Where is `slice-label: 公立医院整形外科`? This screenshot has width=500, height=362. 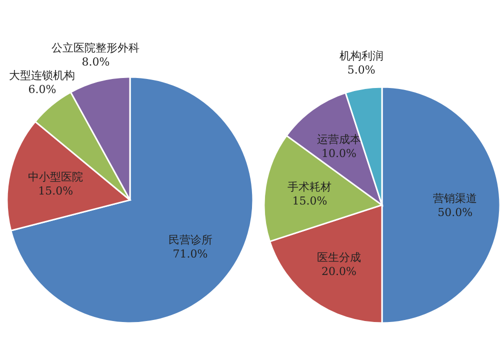 slice-label: 公立医院整形外科 is located at coordinates (96, 48).